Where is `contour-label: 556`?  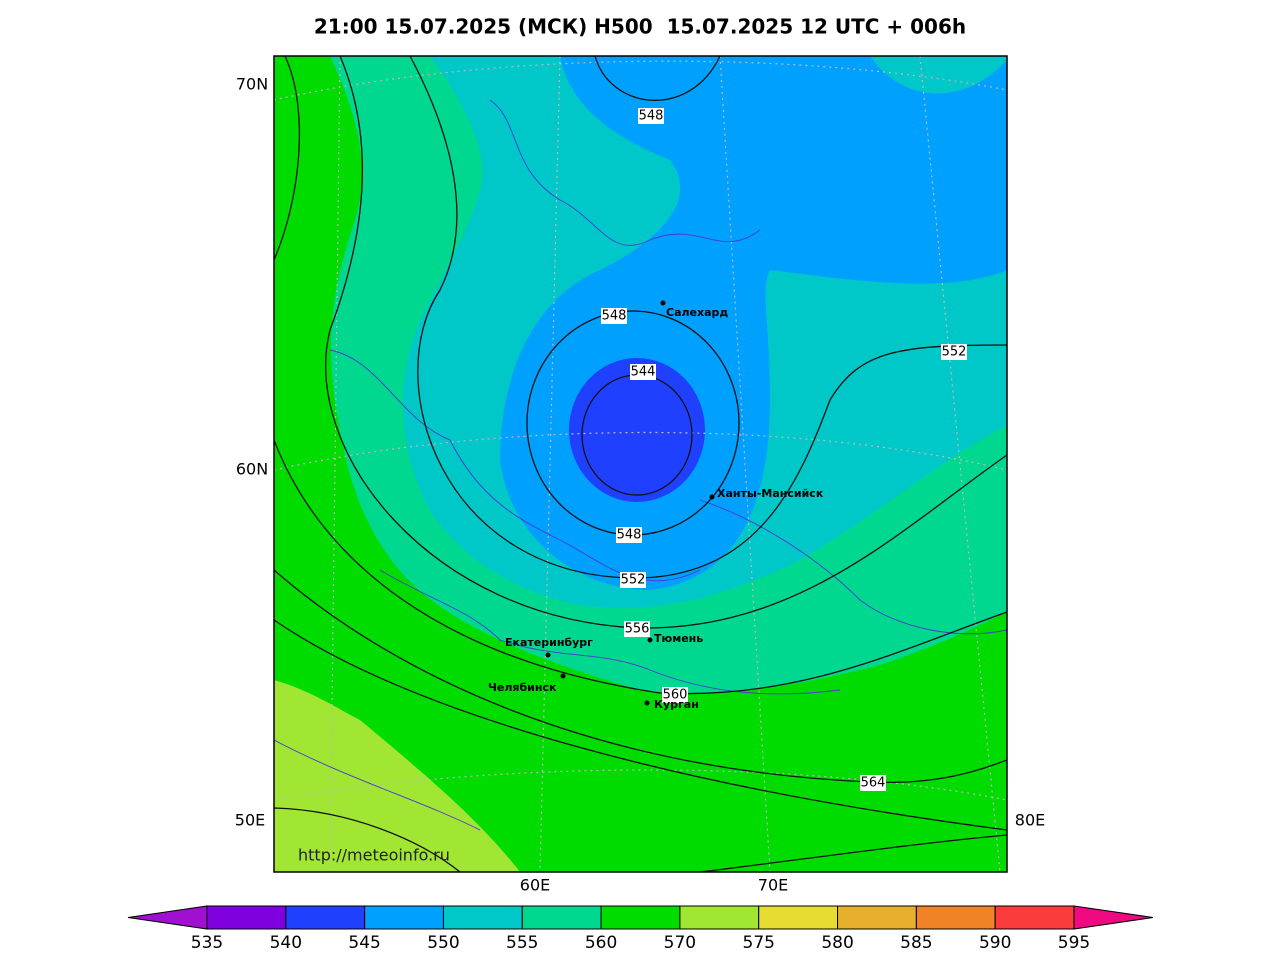
contour-label: 556 is located at coordinates (637, 629).